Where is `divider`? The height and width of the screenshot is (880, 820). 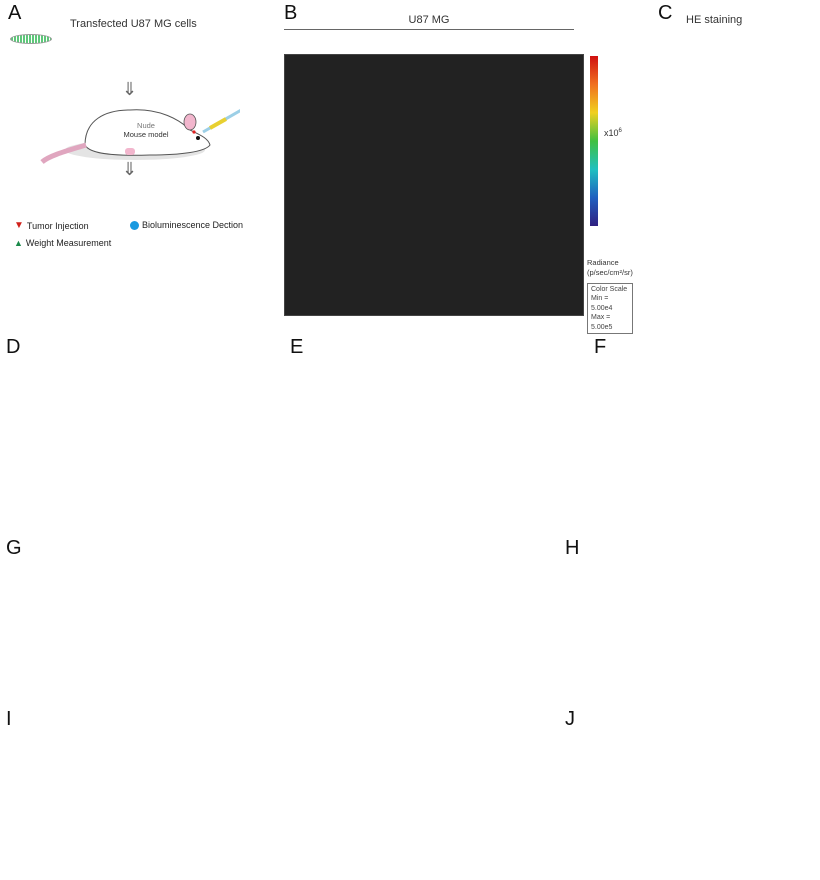
divider is located at coordinates (429, 29).